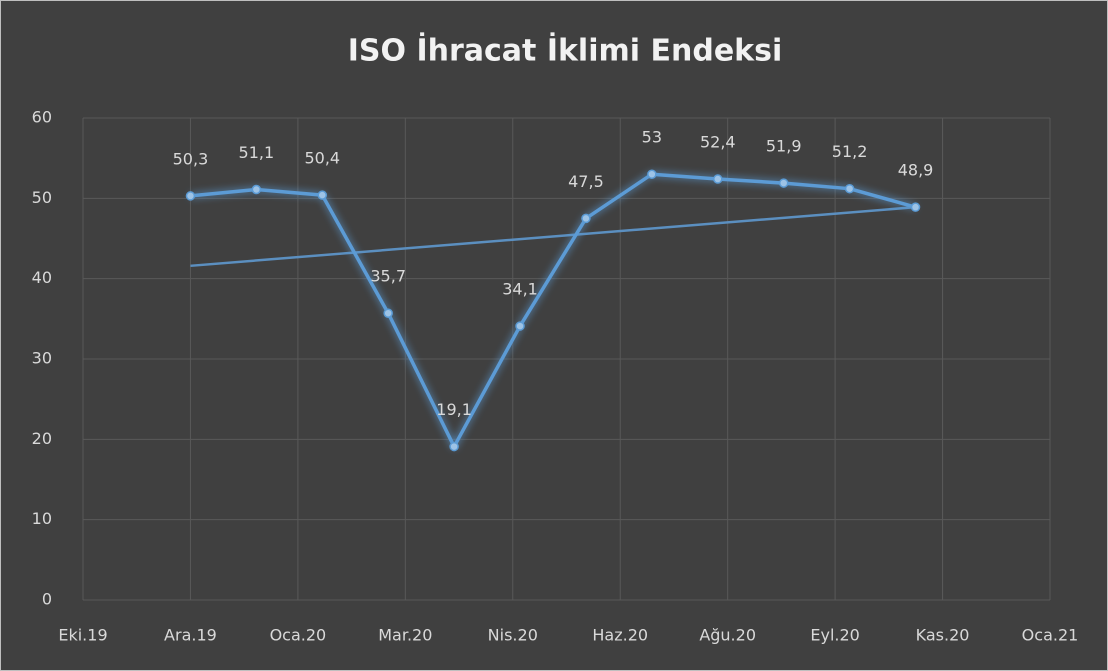  Describe the element at coordinates (322, 158) in the screenshot. I see `data-label: 50,4` at that location.